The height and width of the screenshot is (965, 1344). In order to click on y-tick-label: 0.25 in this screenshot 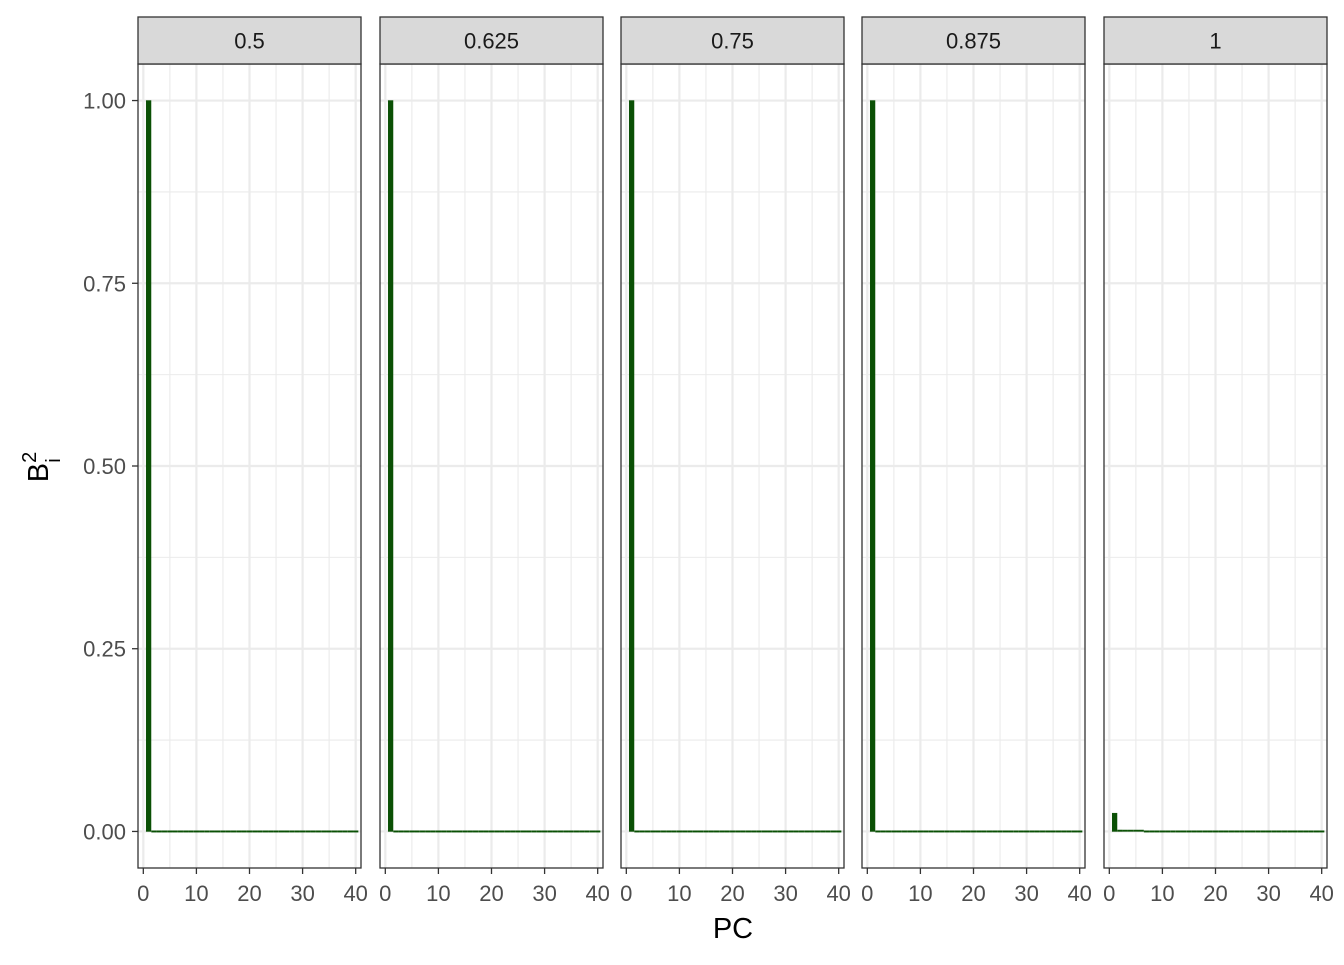, I will do `click(104, 649)`.